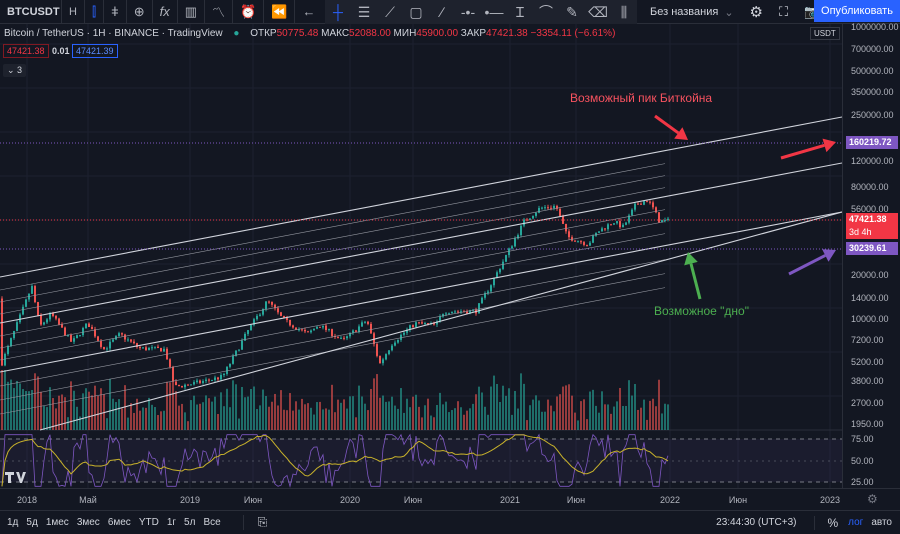 This screenshot has width=900, height=534. I want to click on chevron-down-icon: ⌄, so click(729, 12).